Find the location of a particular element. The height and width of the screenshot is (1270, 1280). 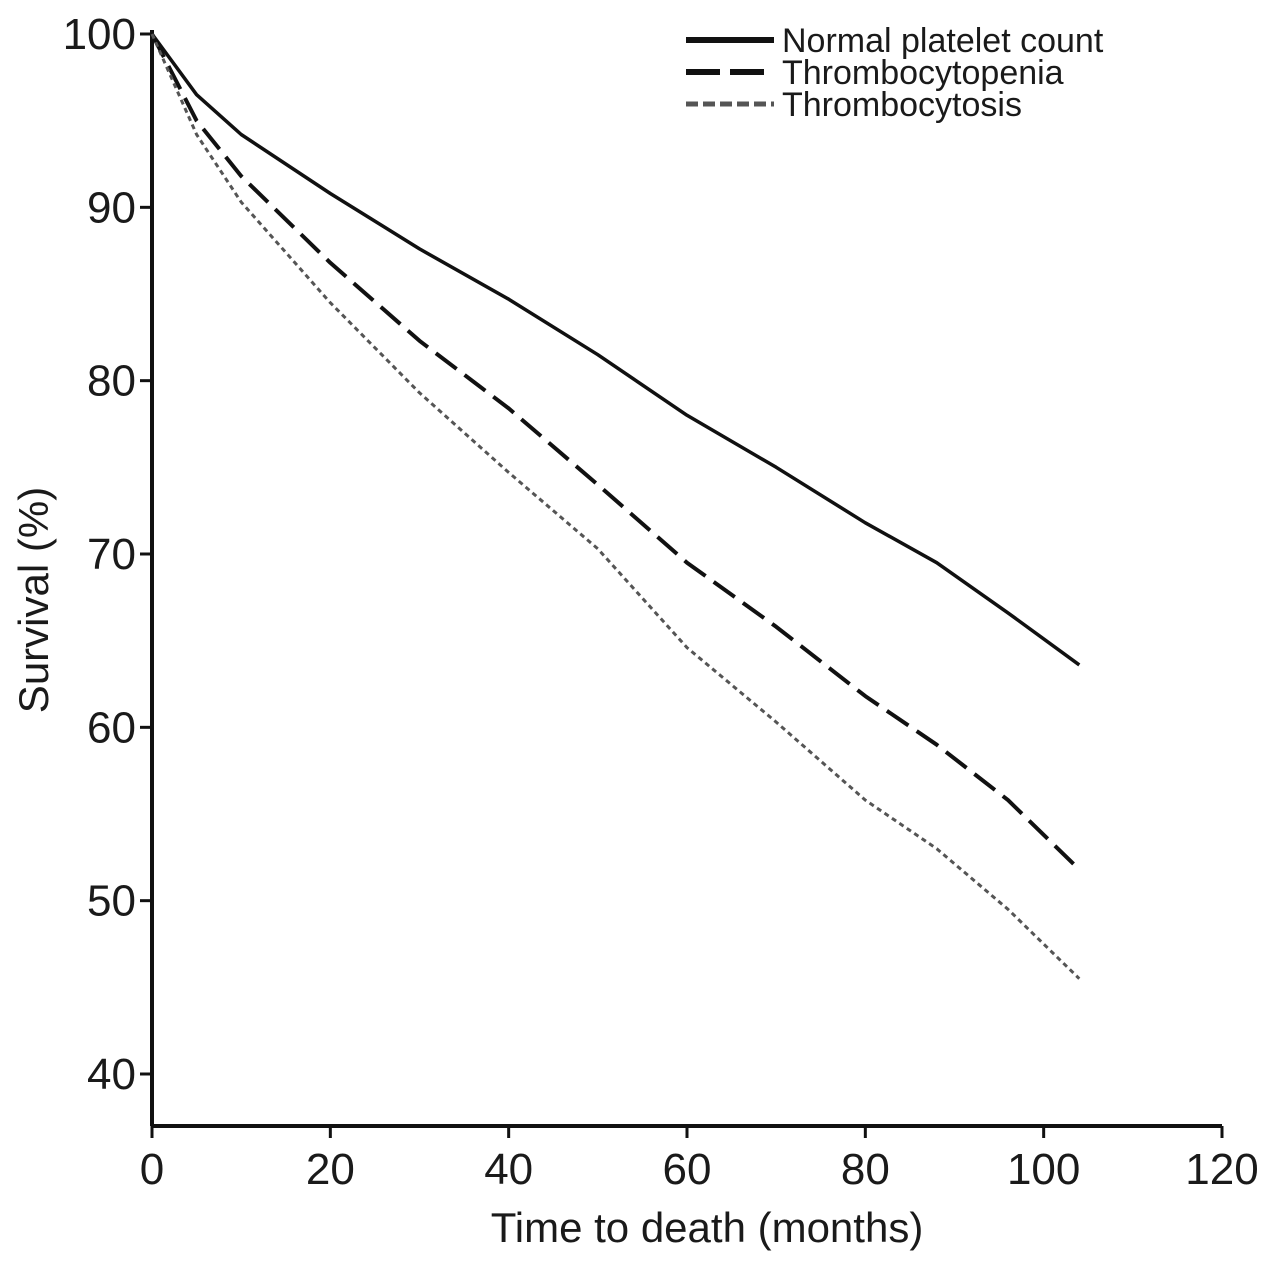

y-tick-label: 40 is located at coordinates (111, 1074).